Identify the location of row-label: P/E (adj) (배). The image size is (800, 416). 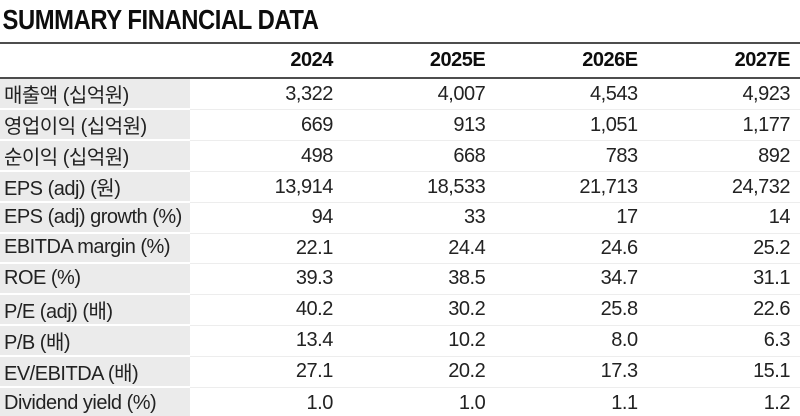
(95, 310).